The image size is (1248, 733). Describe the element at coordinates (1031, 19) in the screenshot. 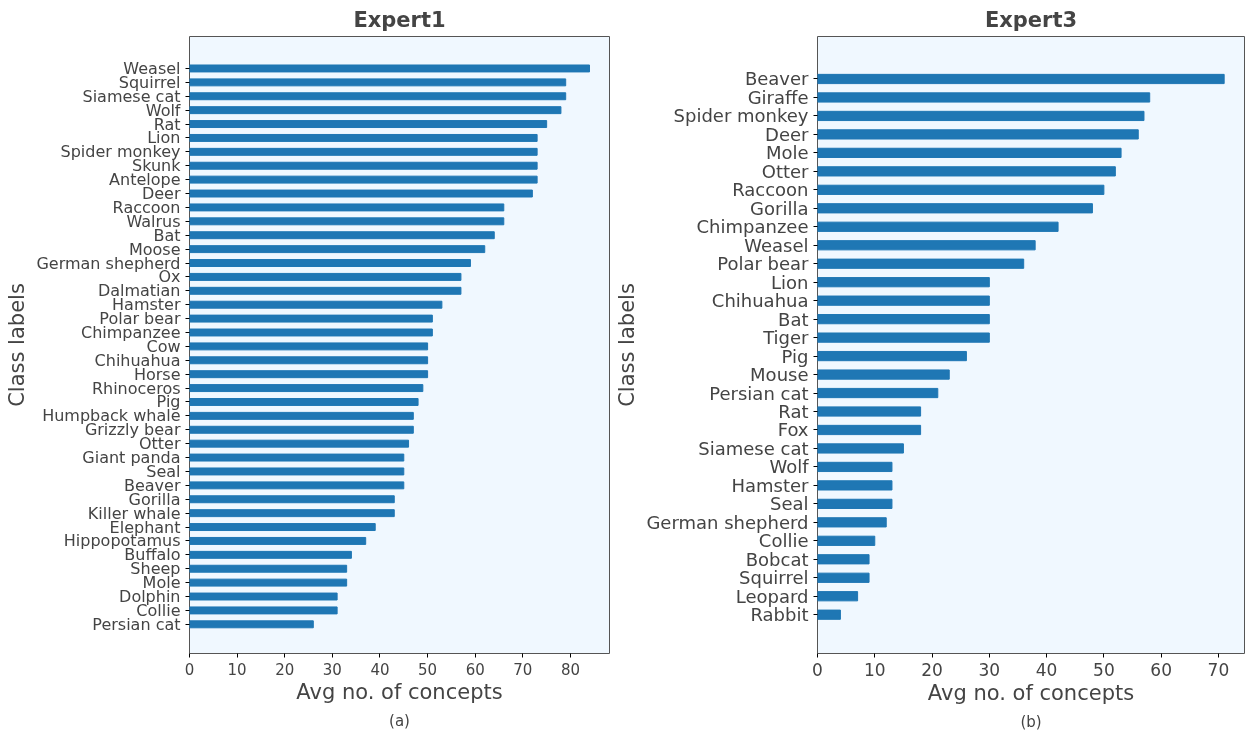

I see `chart-title: Expert3` at that location.